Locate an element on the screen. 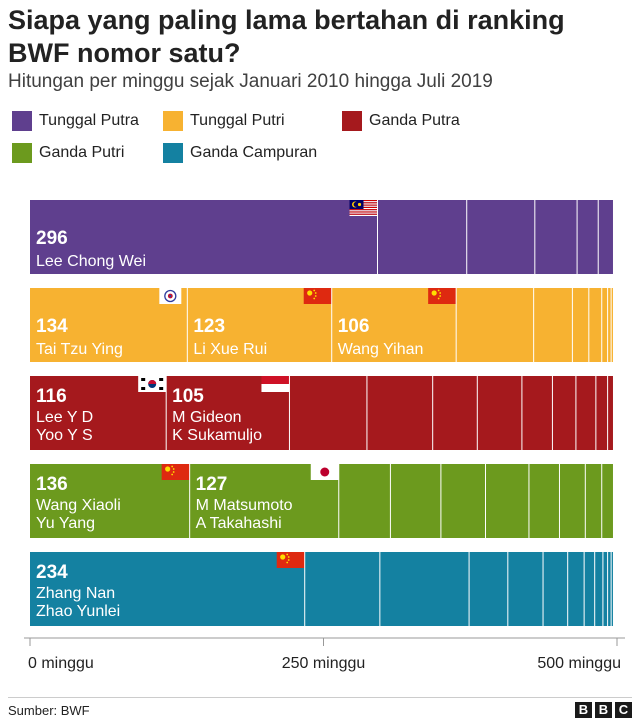  data-label-name: Yu Yang is located at coordinates (65, 523).